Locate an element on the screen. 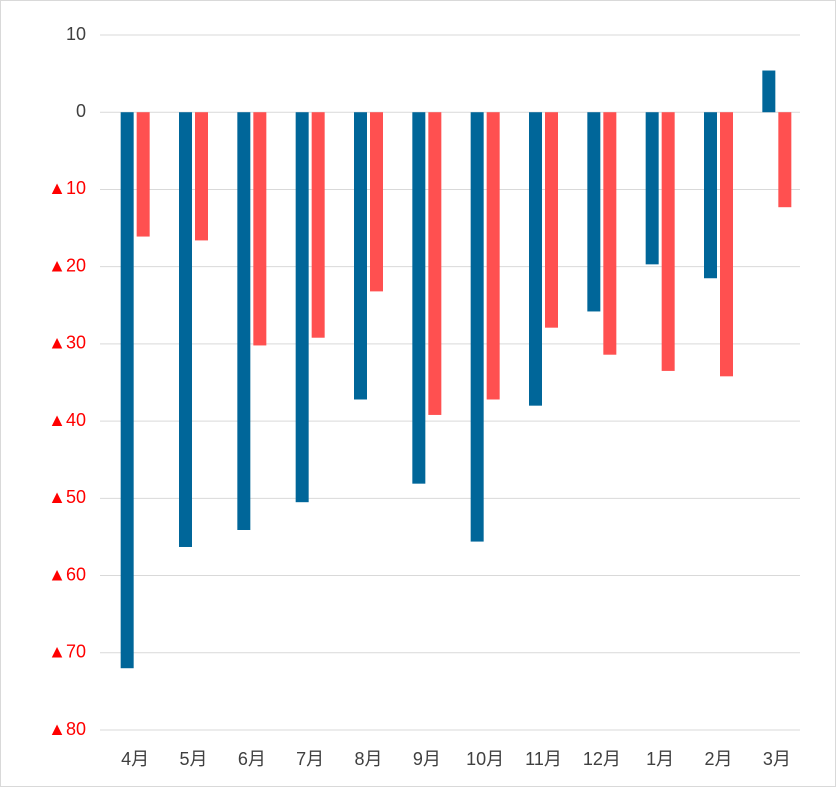 The width and height of the screenshot is (836, 787). x-tick-label: 5月 is located at coordinates (193, 759).